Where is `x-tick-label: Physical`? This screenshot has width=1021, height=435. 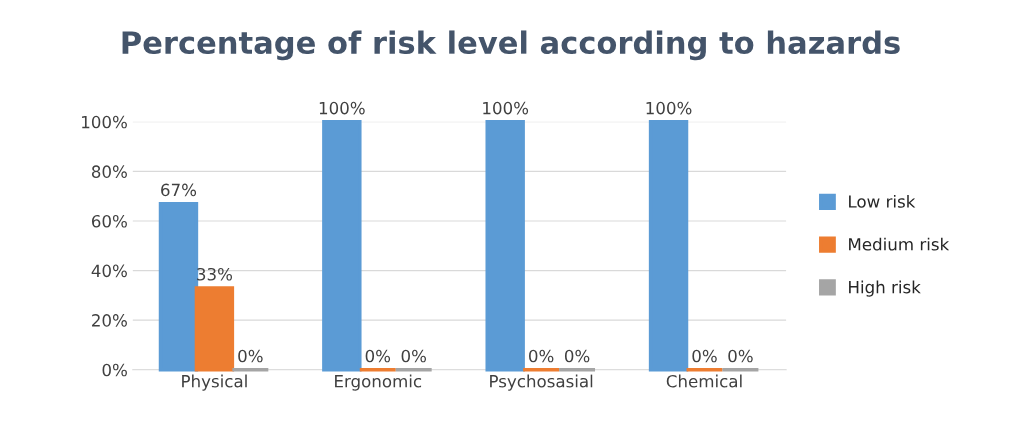
x-tick-label: Physical is located at coordinates (214, 382).